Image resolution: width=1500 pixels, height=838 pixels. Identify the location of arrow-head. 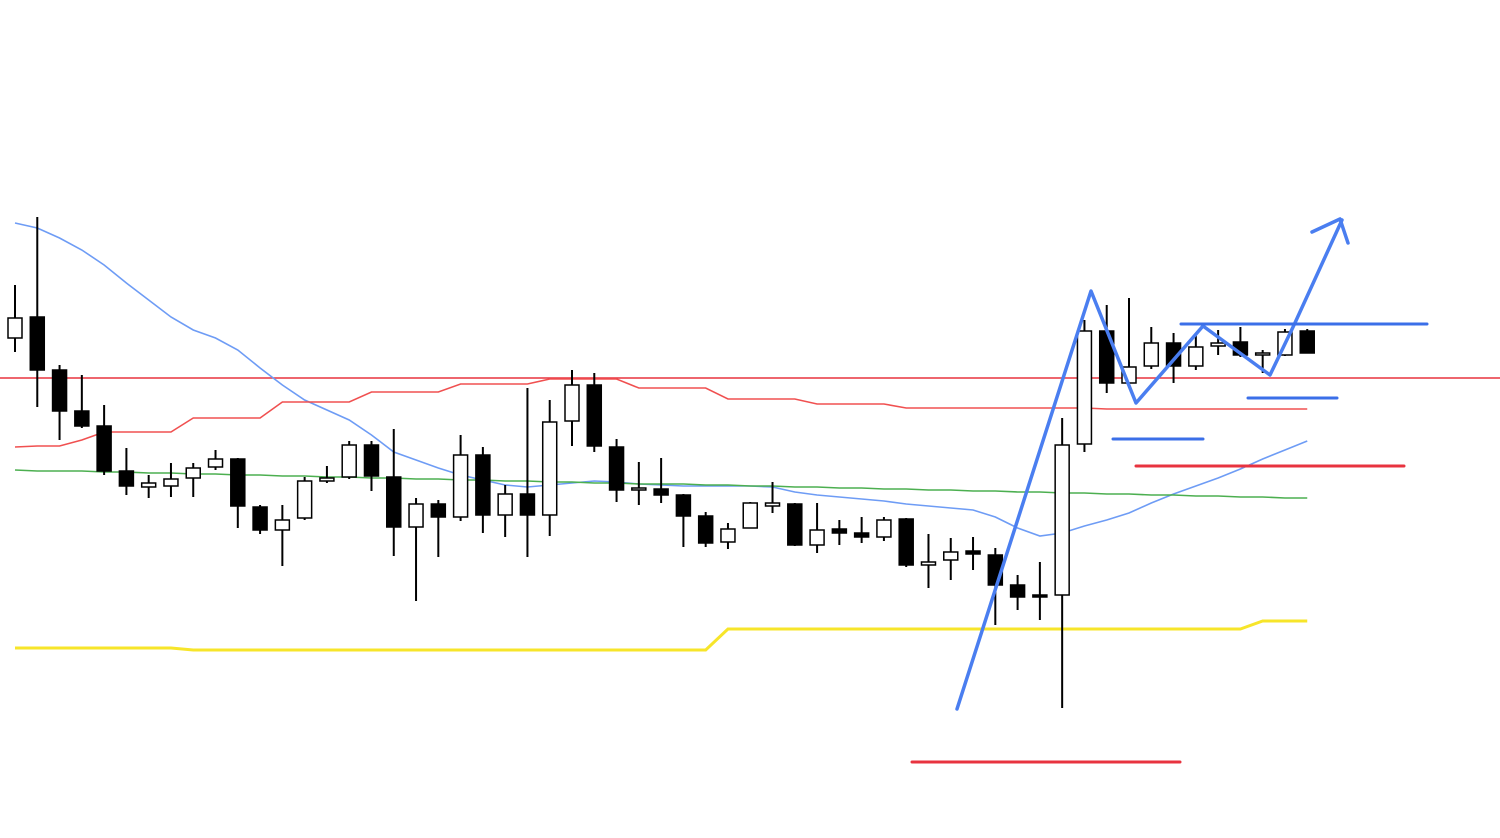
(1330, 231).